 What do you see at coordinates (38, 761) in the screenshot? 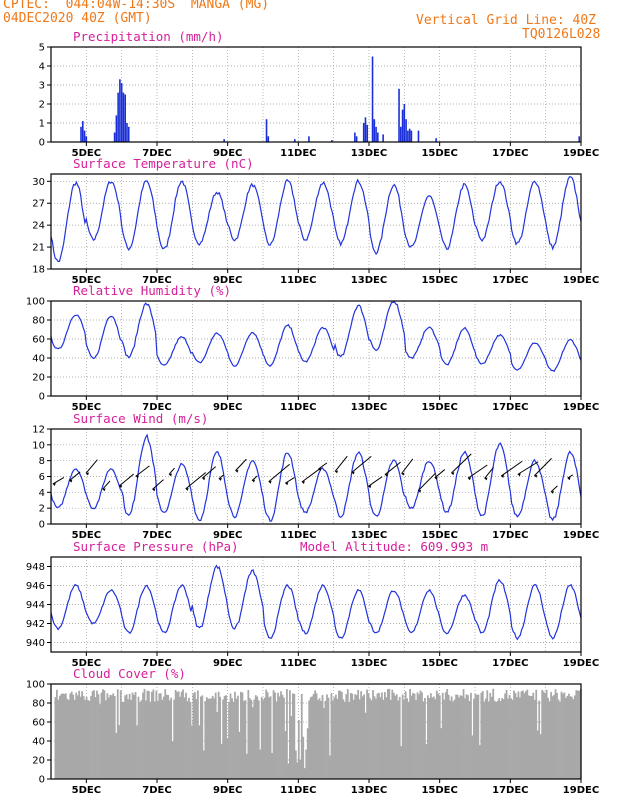
I see `y-tick-label: 20` at bounding box center [38, 761].